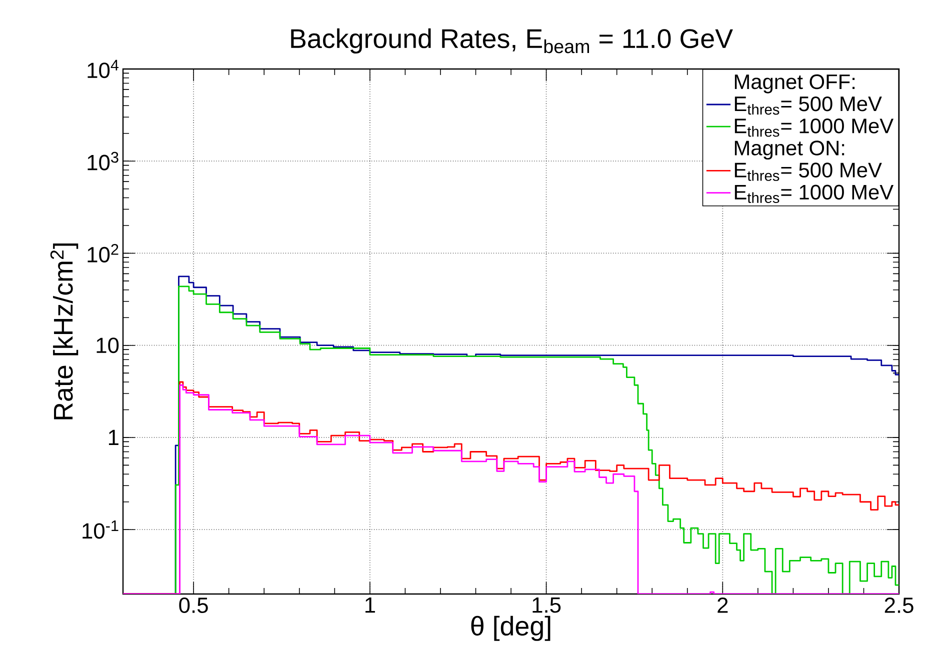  Describe the element at coordinates (794, 84) in the screenshot. I see `annotation: Magnet OFF:` at that location.